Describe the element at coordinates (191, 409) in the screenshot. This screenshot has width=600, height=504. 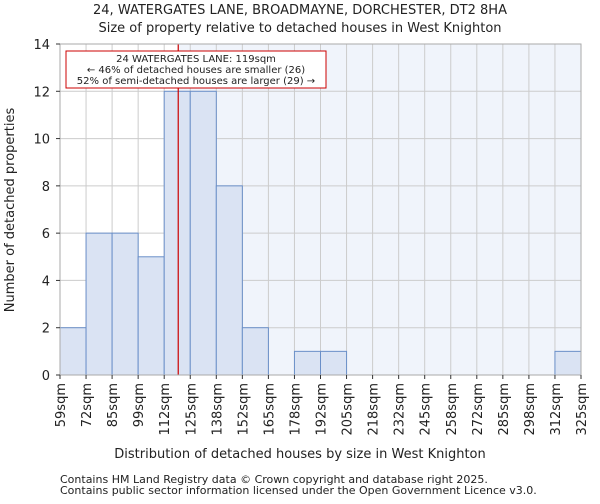
I see `x-tick-label: 125sqm` at that location.